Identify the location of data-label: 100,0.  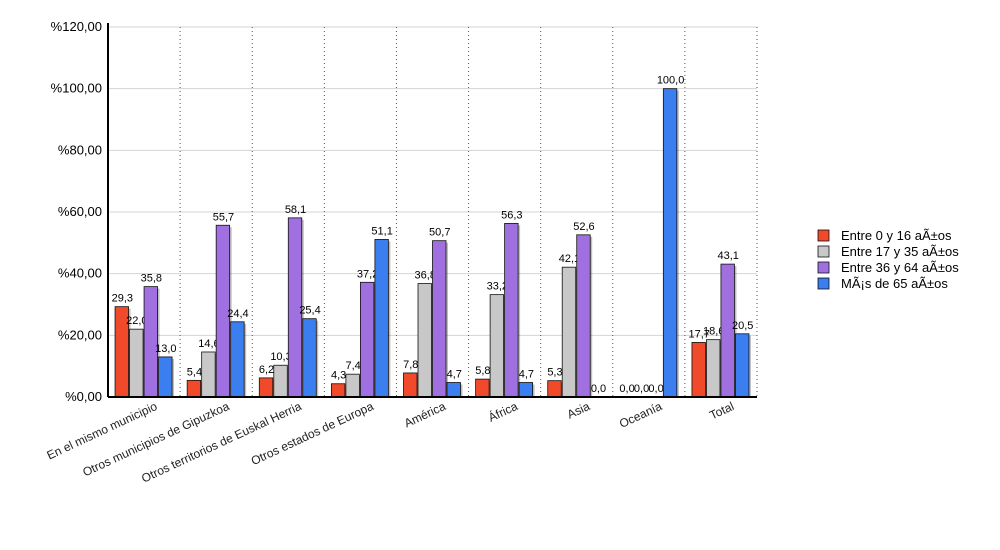
(671, 81).